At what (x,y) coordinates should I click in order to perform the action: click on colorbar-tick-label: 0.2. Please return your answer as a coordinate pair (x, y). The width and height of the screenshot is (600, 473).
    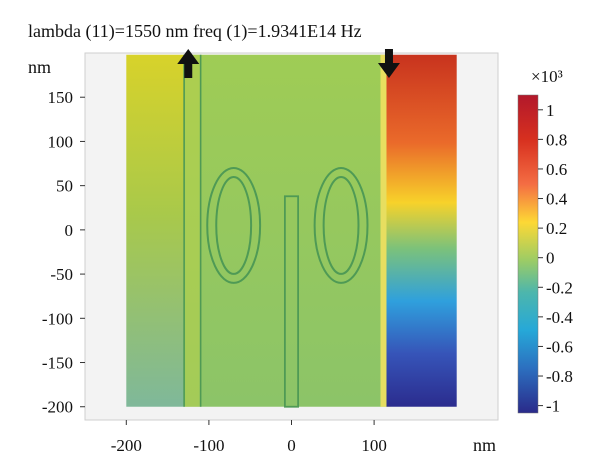
    Looking at the image, I should click on (556, 228).